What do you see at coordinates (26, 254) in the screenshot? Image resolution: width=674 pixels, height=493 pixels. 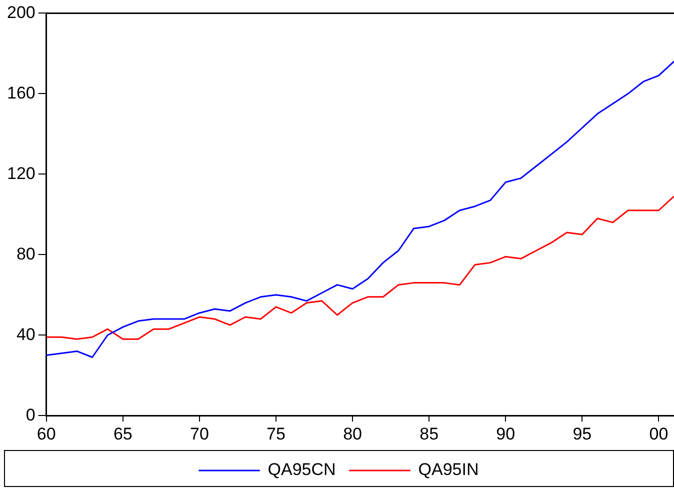 I see `y-tick-label: 80` at bounding box center [26, 254].